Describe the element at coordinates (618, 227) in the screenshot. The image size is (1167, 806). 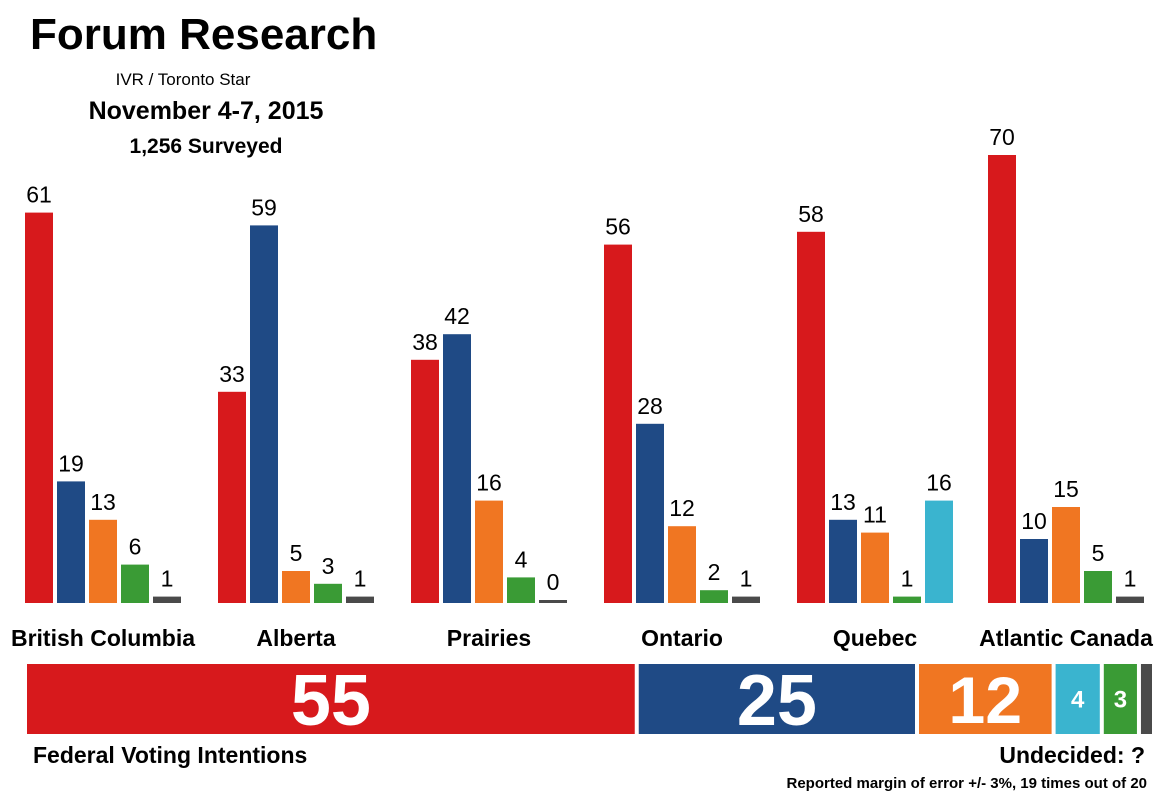
I see `data-label-ontario-0: 56` at that location.